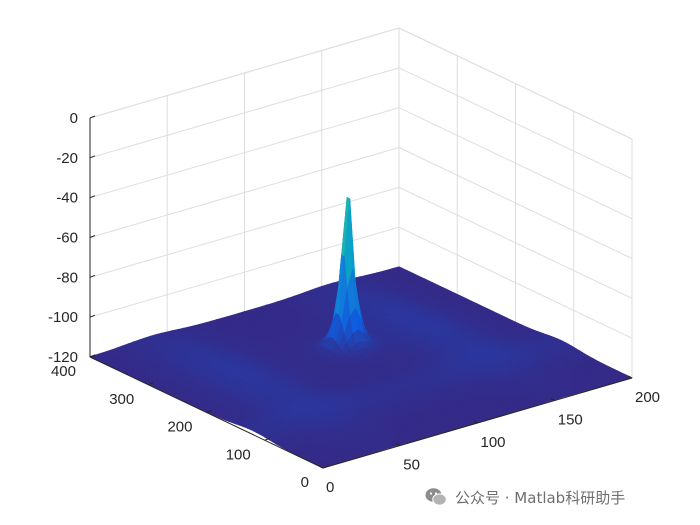 This screenshot has height=525, width=700. I want to click on z-tick-label: -100, so click(63, 317).